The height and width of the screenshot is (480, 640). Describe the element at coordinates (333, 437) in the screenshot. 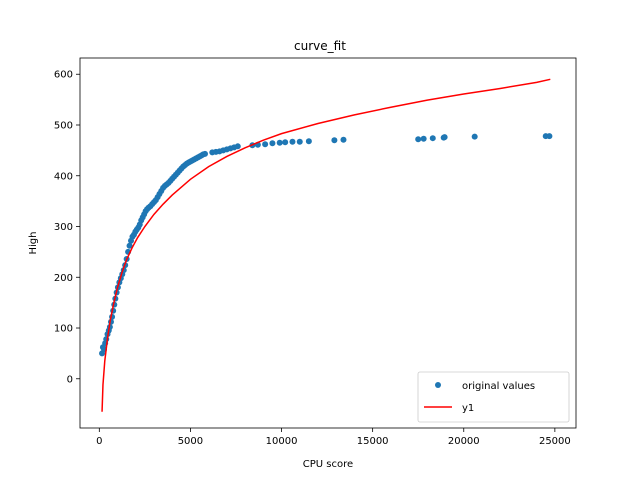

I see `x-axis: 0 5000 10000 15000 20000 25000` at that location.